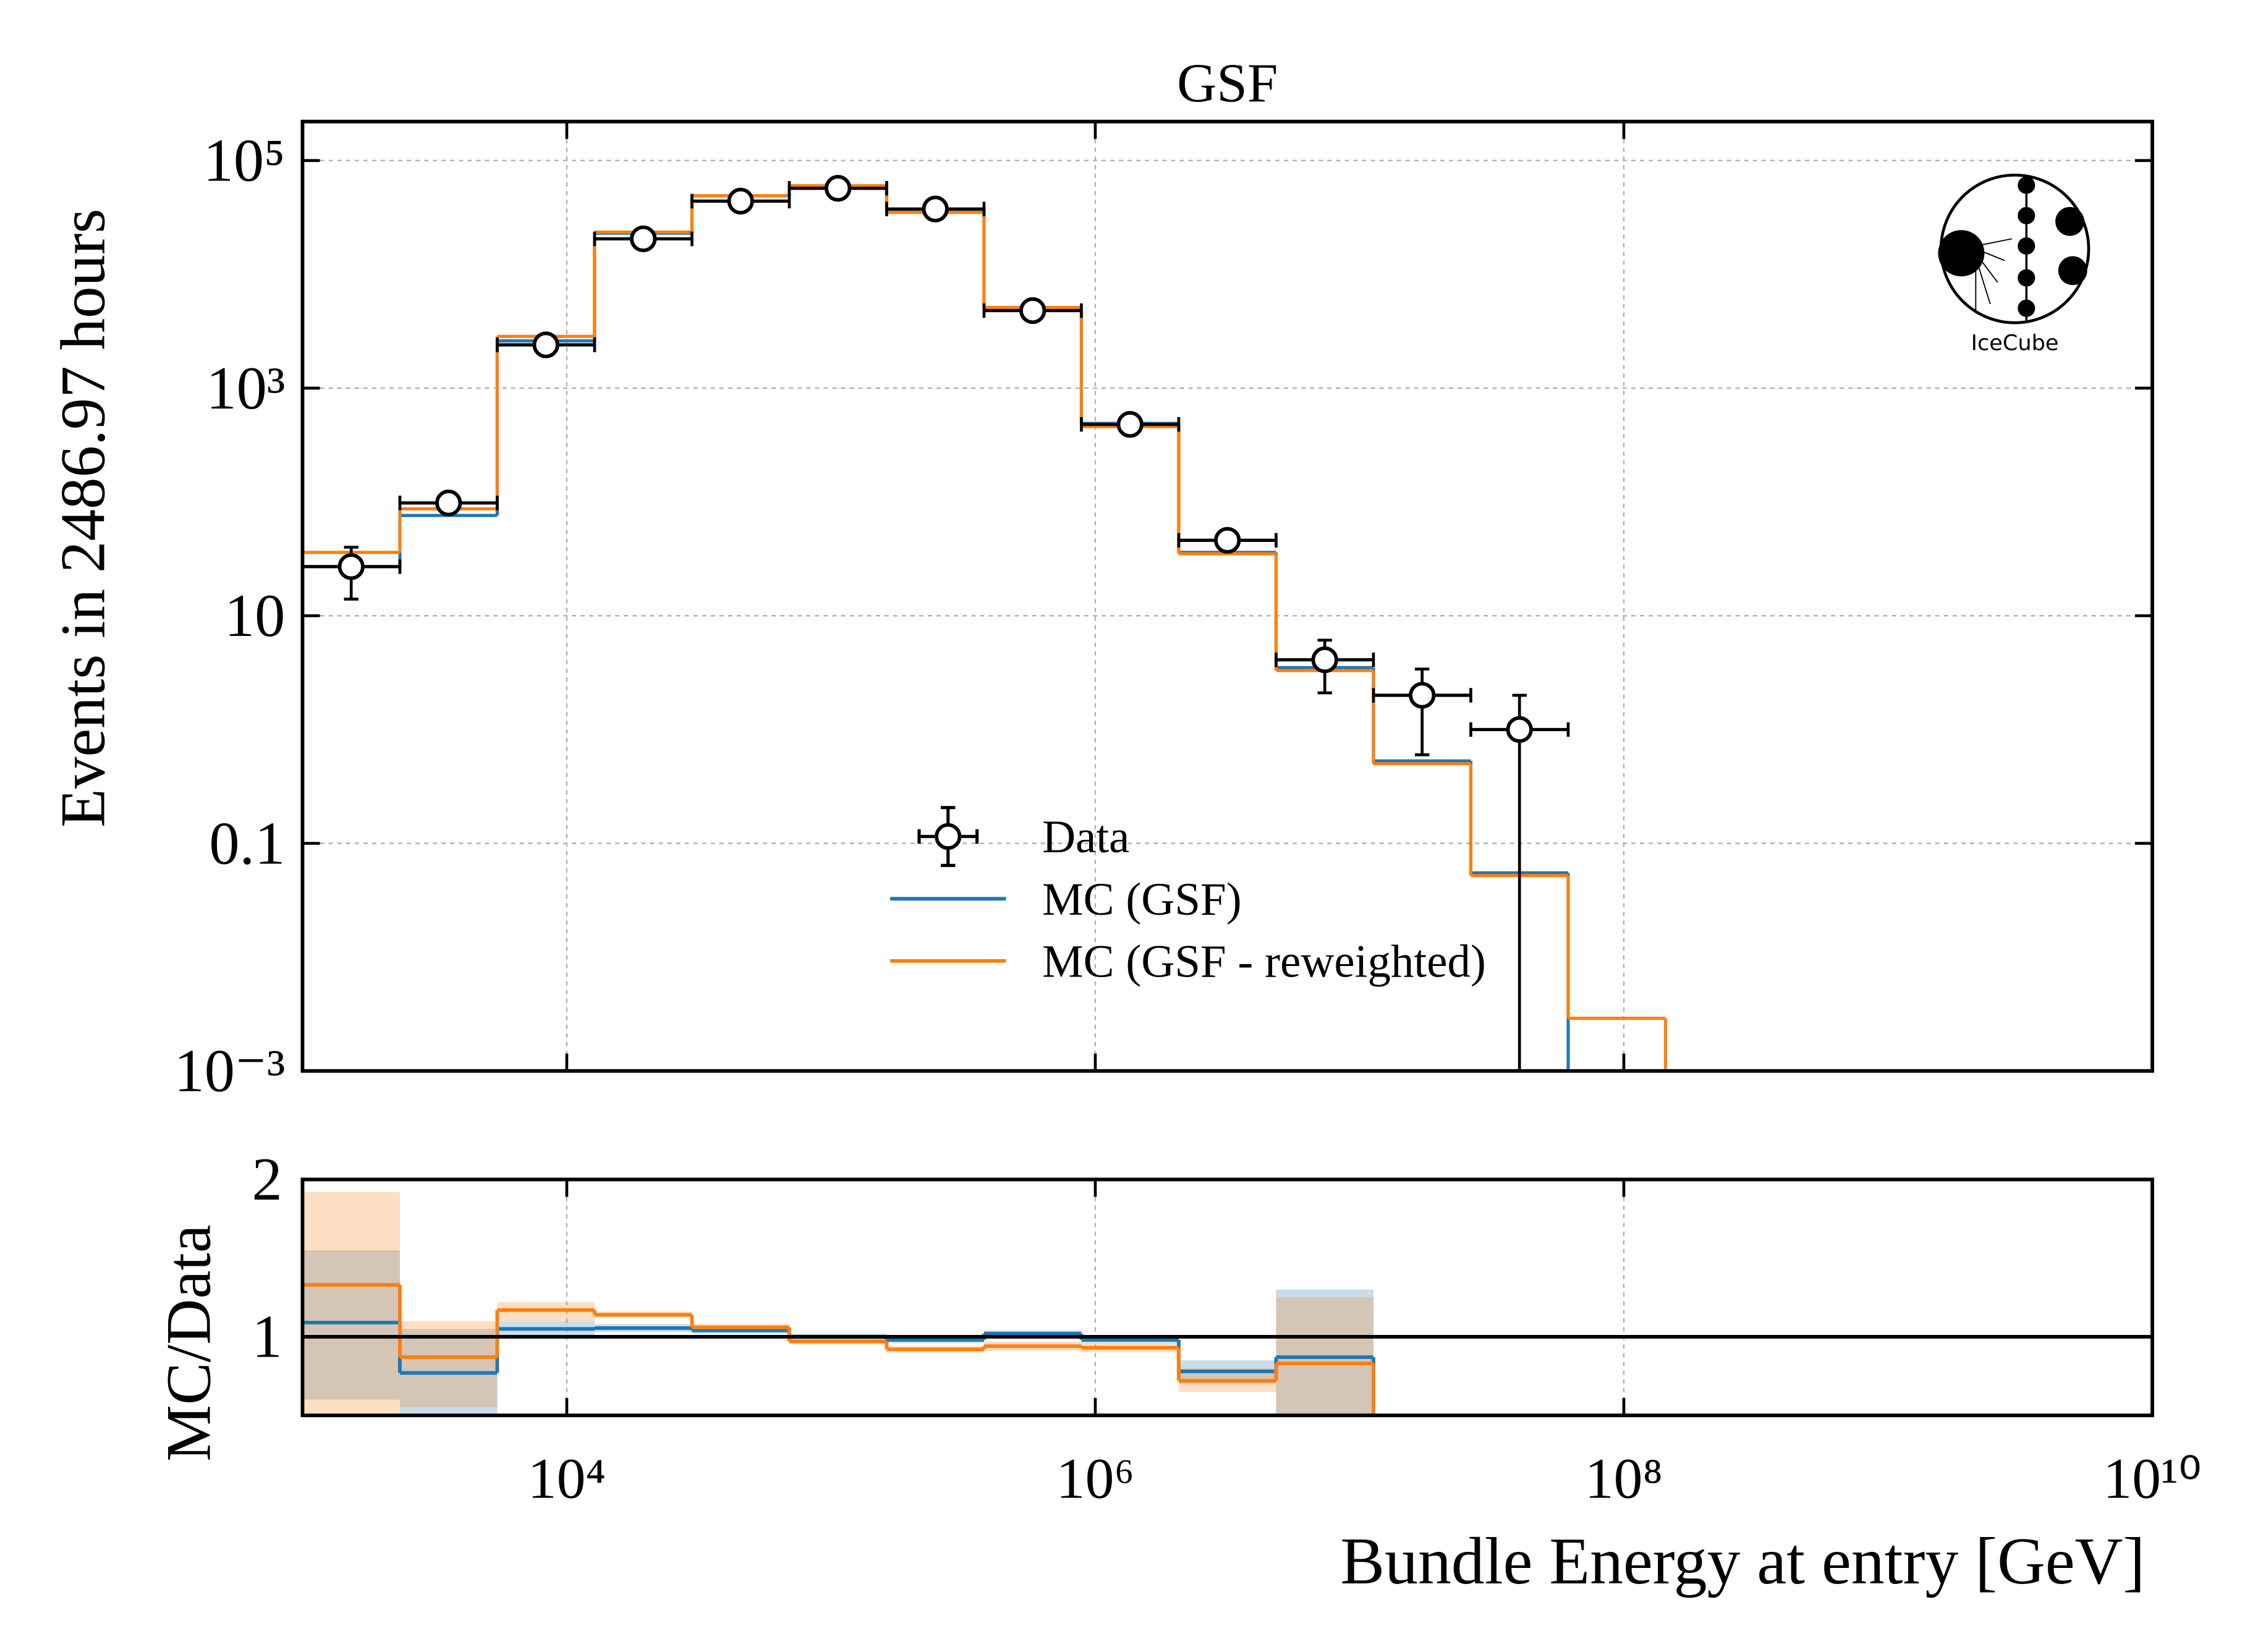  I want to click on ratio-frame, so click(1227, 1297).